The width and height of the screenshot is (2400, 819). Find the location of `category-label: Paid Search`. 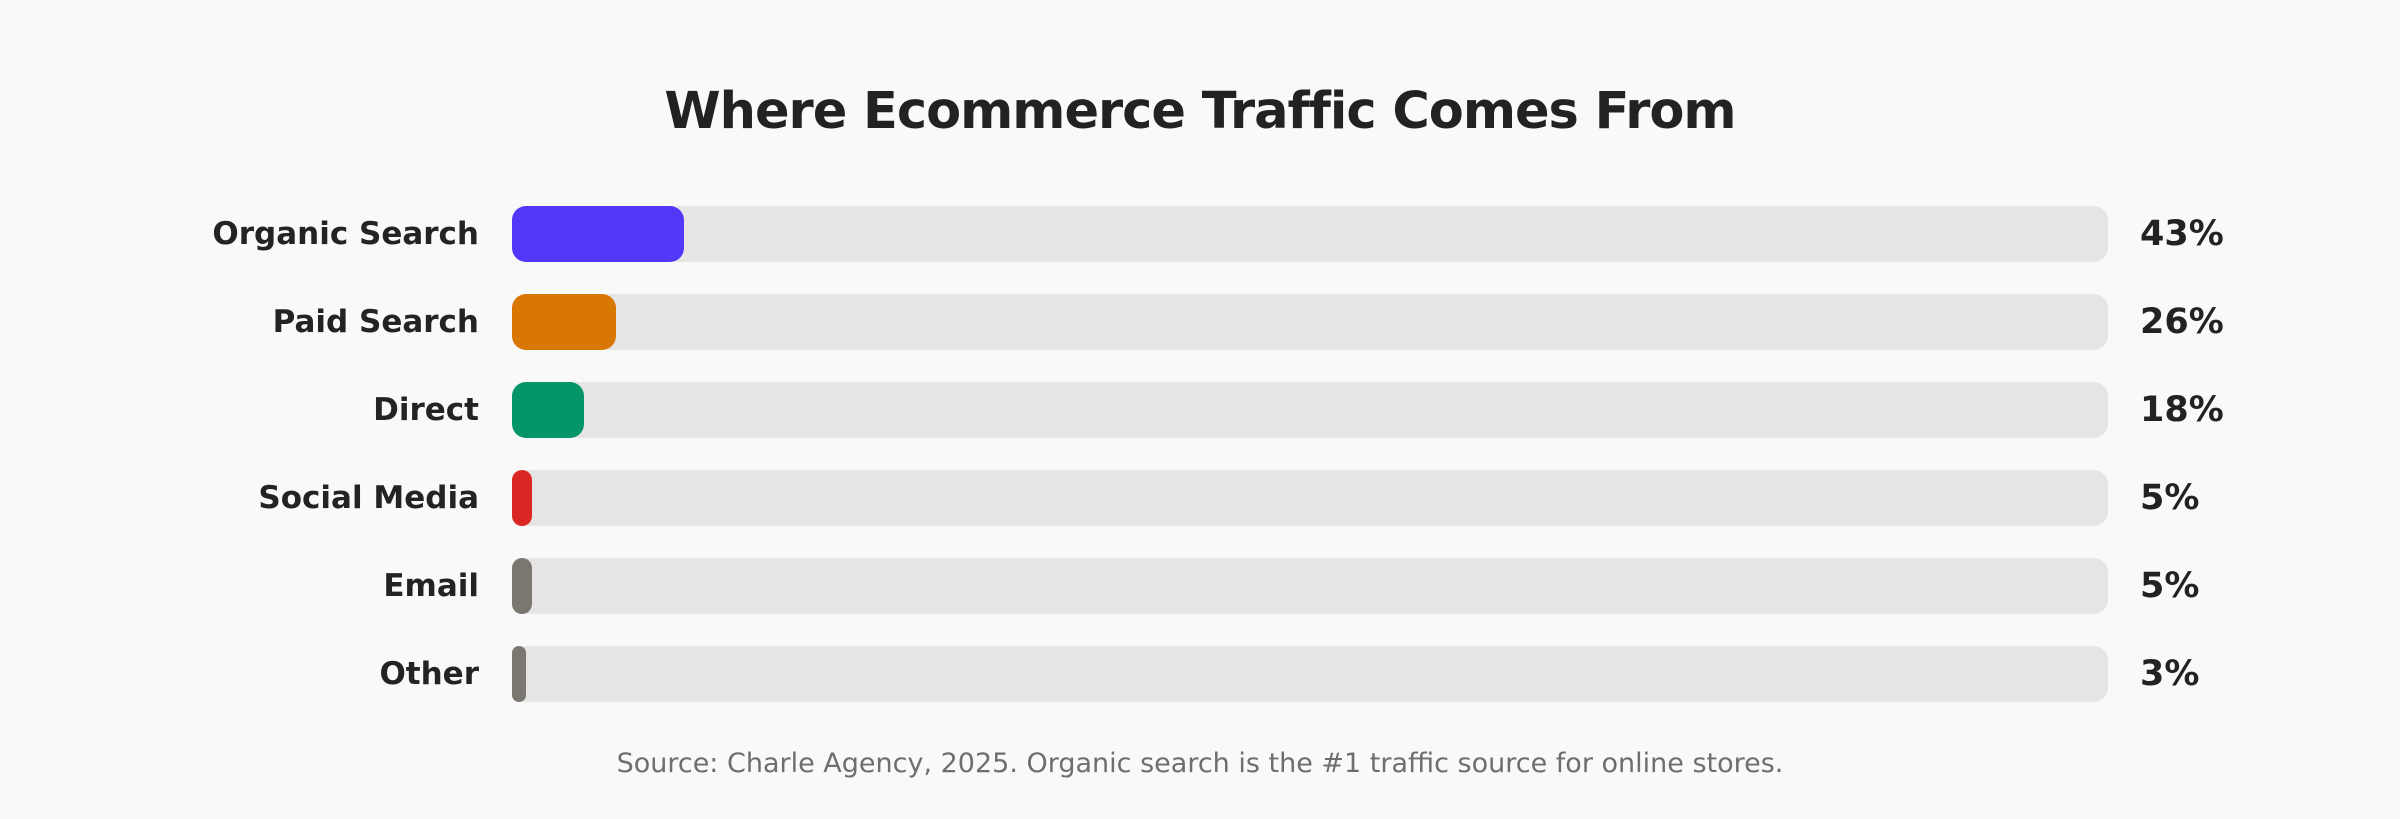

category-label: Paid Search is located at coordinates (375, 322).